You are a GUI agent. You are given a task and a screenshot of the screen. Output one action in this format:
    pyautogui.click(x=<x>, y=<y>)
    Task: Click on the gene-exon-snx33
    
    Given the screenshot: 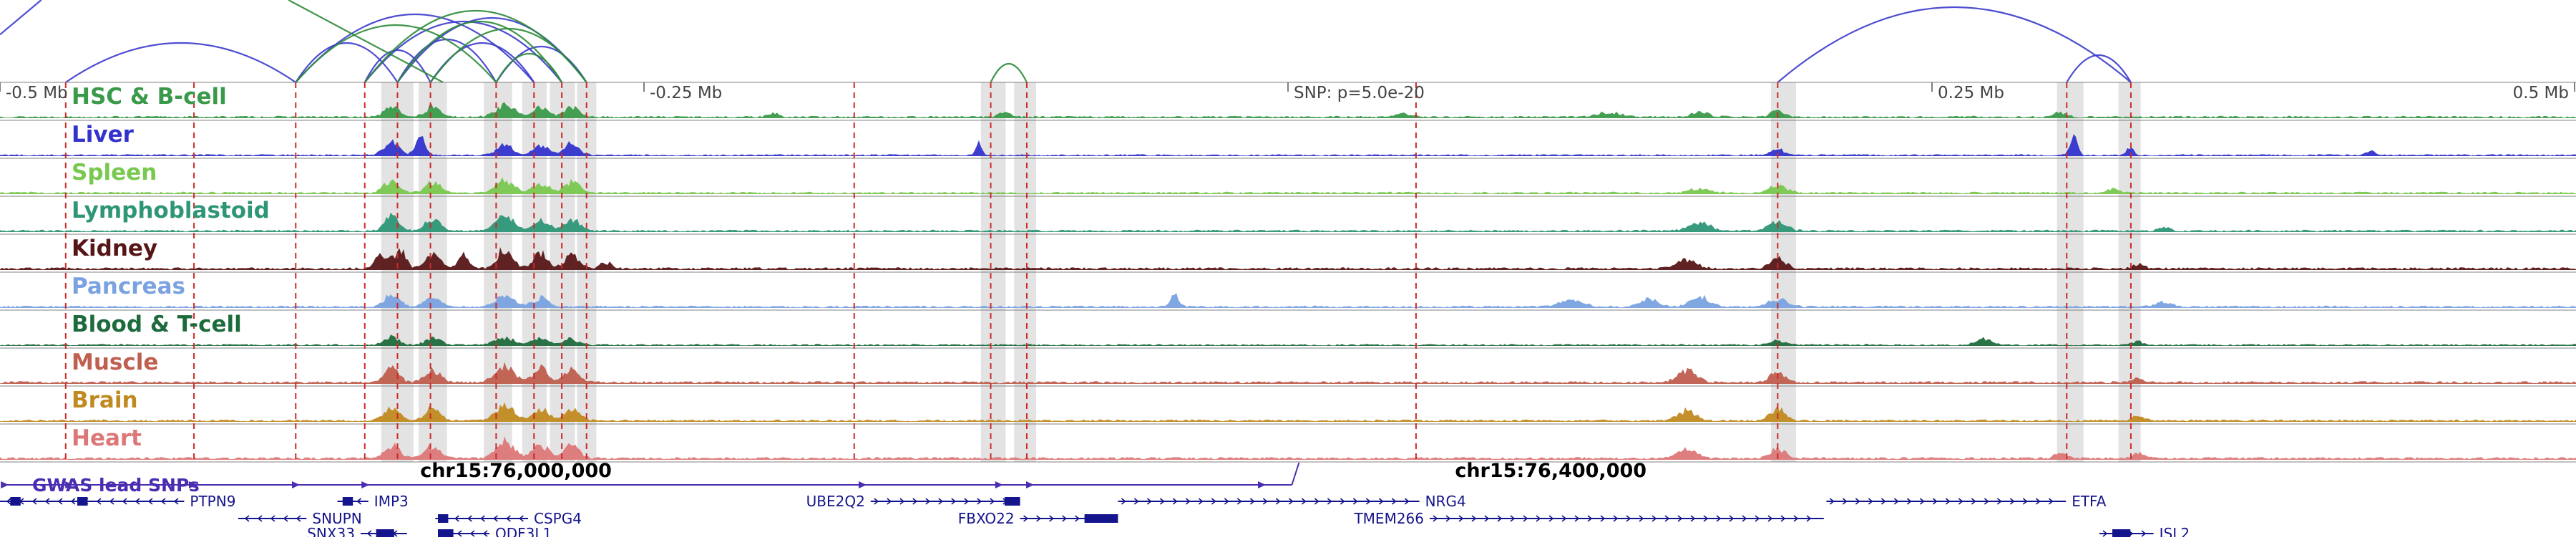 What is the action you would take?
    pyautogui.click(x=385, y=533)
    